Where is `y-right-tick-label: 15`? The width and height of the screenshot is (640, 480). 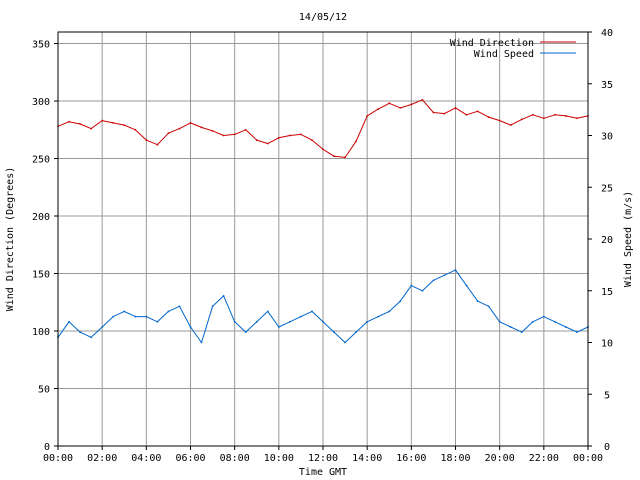
y-right-tick-label: 15 is located at coordinates (607, 292).